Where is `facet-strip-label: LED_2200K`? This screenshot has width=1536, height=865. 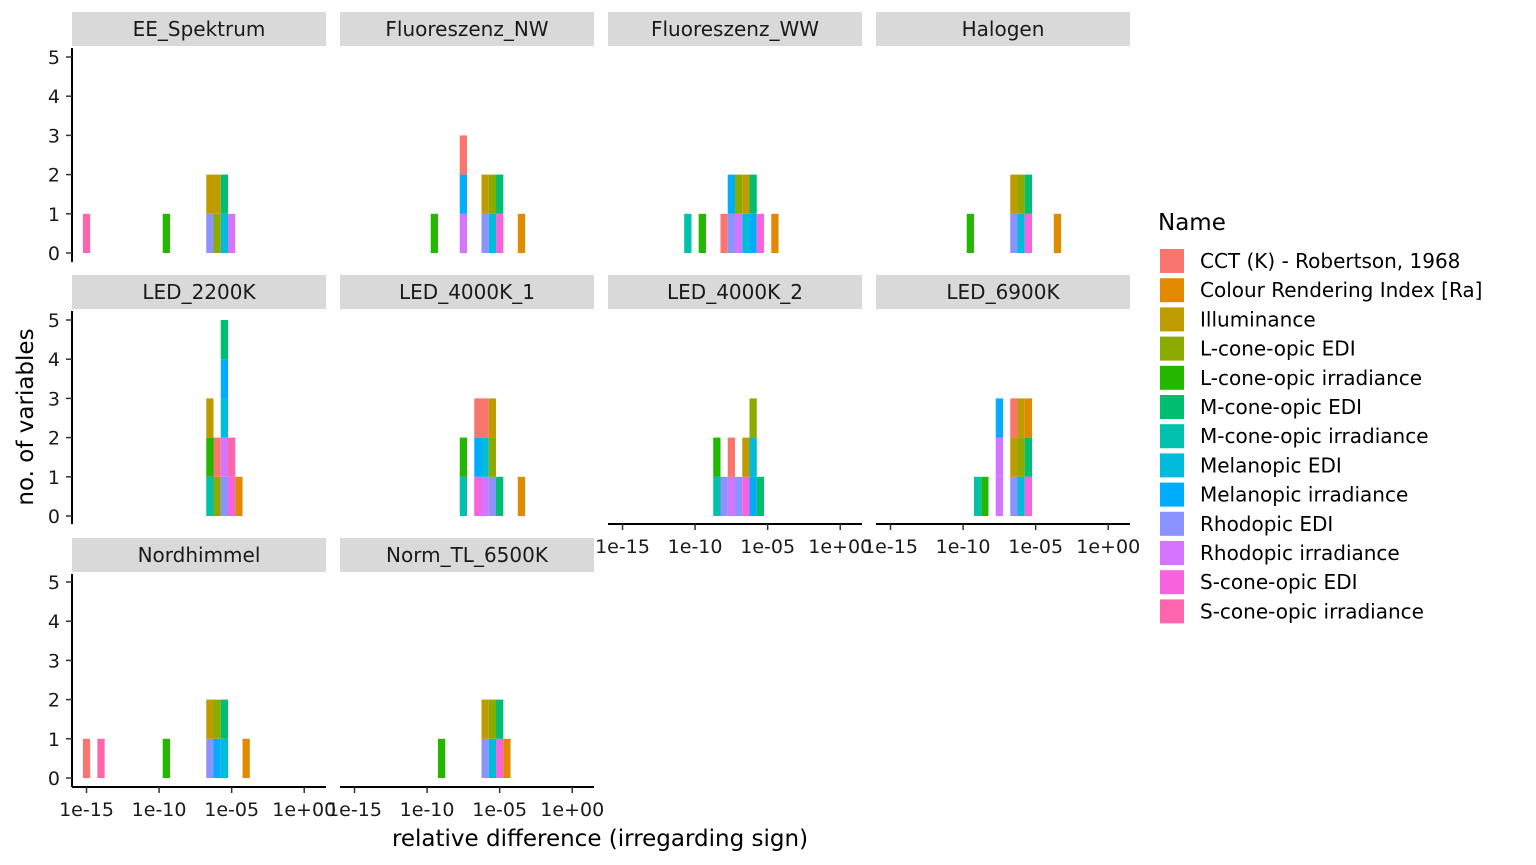
facet-strip-label: LED_2200K is located at coordinates (199, 292).